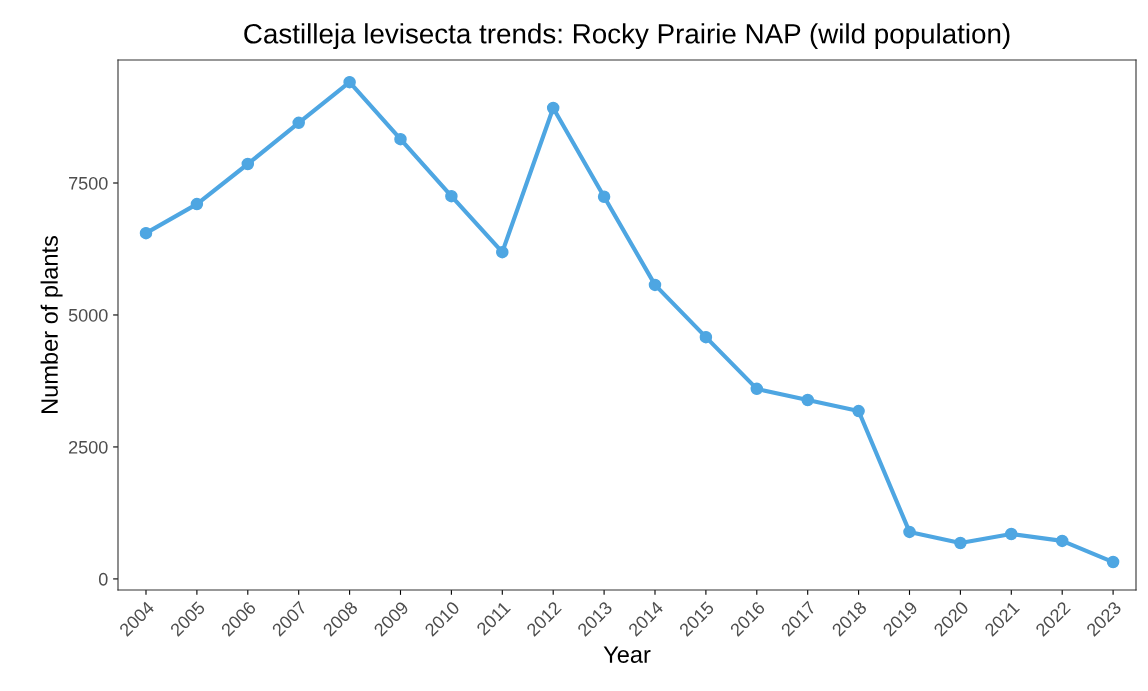 The width and height of the screenshot is (1148, 691). I want to click on chart-title: Castilleja levisecta trends: Rocky Prairie NAP (wild population), so click(627, 36).